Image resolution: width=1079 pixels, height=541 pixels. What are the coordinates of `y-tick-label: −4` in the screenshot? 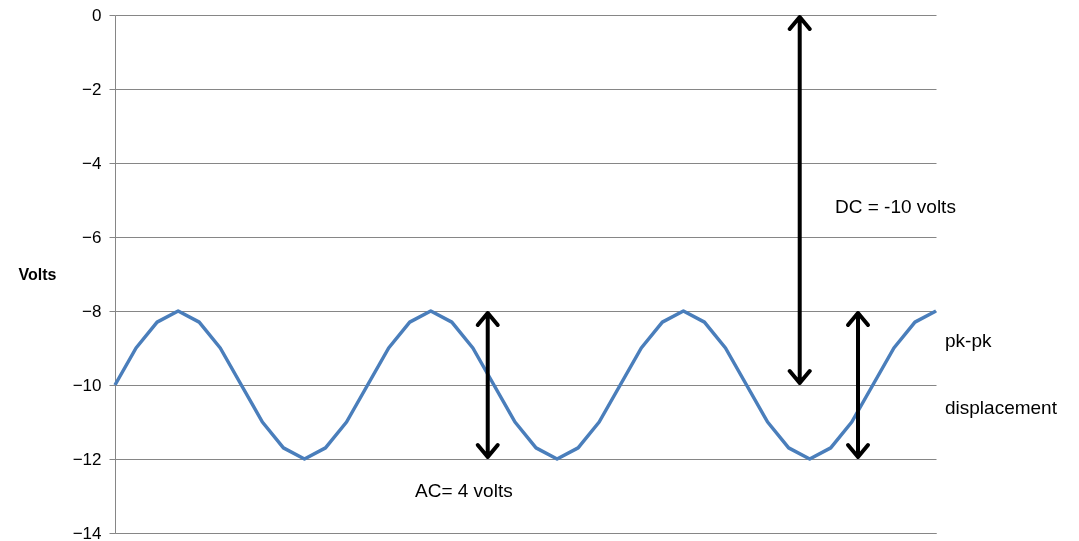 It's located at (92, 163).